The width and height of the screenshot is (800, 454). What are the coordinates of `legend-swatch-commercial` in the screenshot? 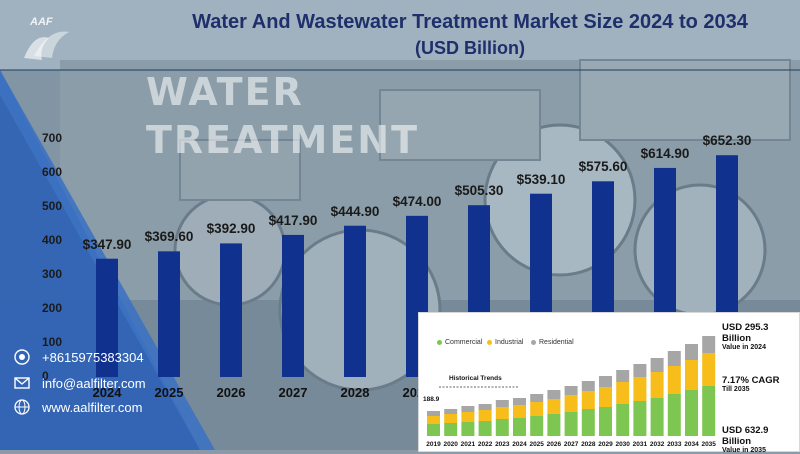 It's located at (439, 342).